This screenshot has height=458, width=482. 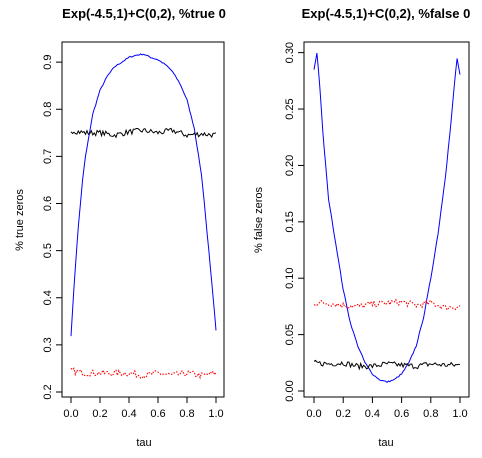 What do you see at coordinates (52, 226) in the screenshot?
I see `left-y-ticks: 0.2 0.3 0.4 0.5 0.6 0.7 0.8 0.9` at bounding box center [52, 226].